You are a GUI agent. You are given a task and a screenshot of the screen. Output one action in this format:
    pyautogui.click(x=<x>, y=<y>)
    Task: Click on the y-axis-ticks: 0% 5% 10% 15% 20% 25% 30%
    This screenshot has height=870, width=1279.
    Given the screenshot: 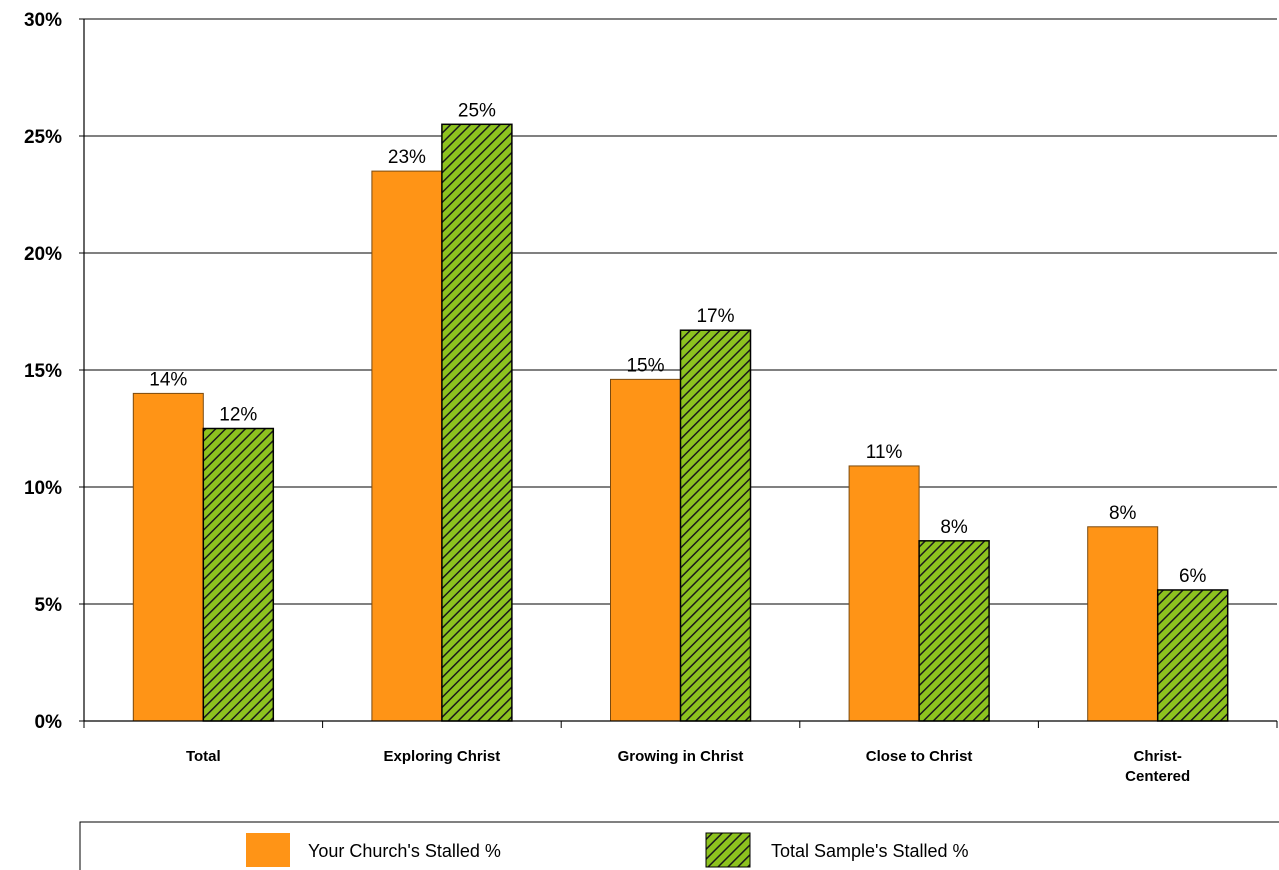 What is the action you would take?
    pyautogui.click(x=54, y=371)
    